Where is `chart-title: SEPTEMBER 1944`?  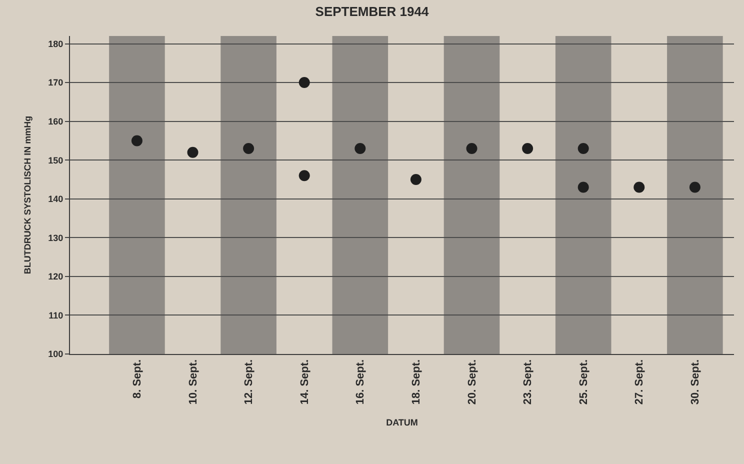
chart-title: SEPTEMBER 1944 is located at coordinates (372, 12).